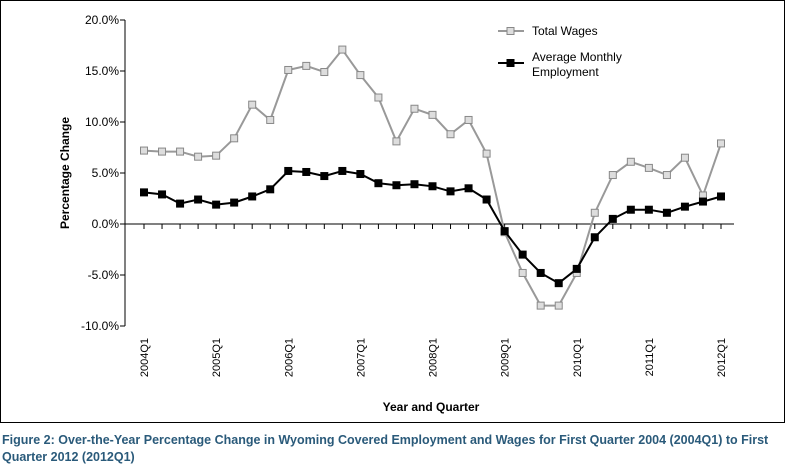 This screenshot has width=787, height=474. What do you see at coordinates (217, 357) in the screenshot?
I see `x-tick-label: 2005Q1` at bounding box center [217, 357].